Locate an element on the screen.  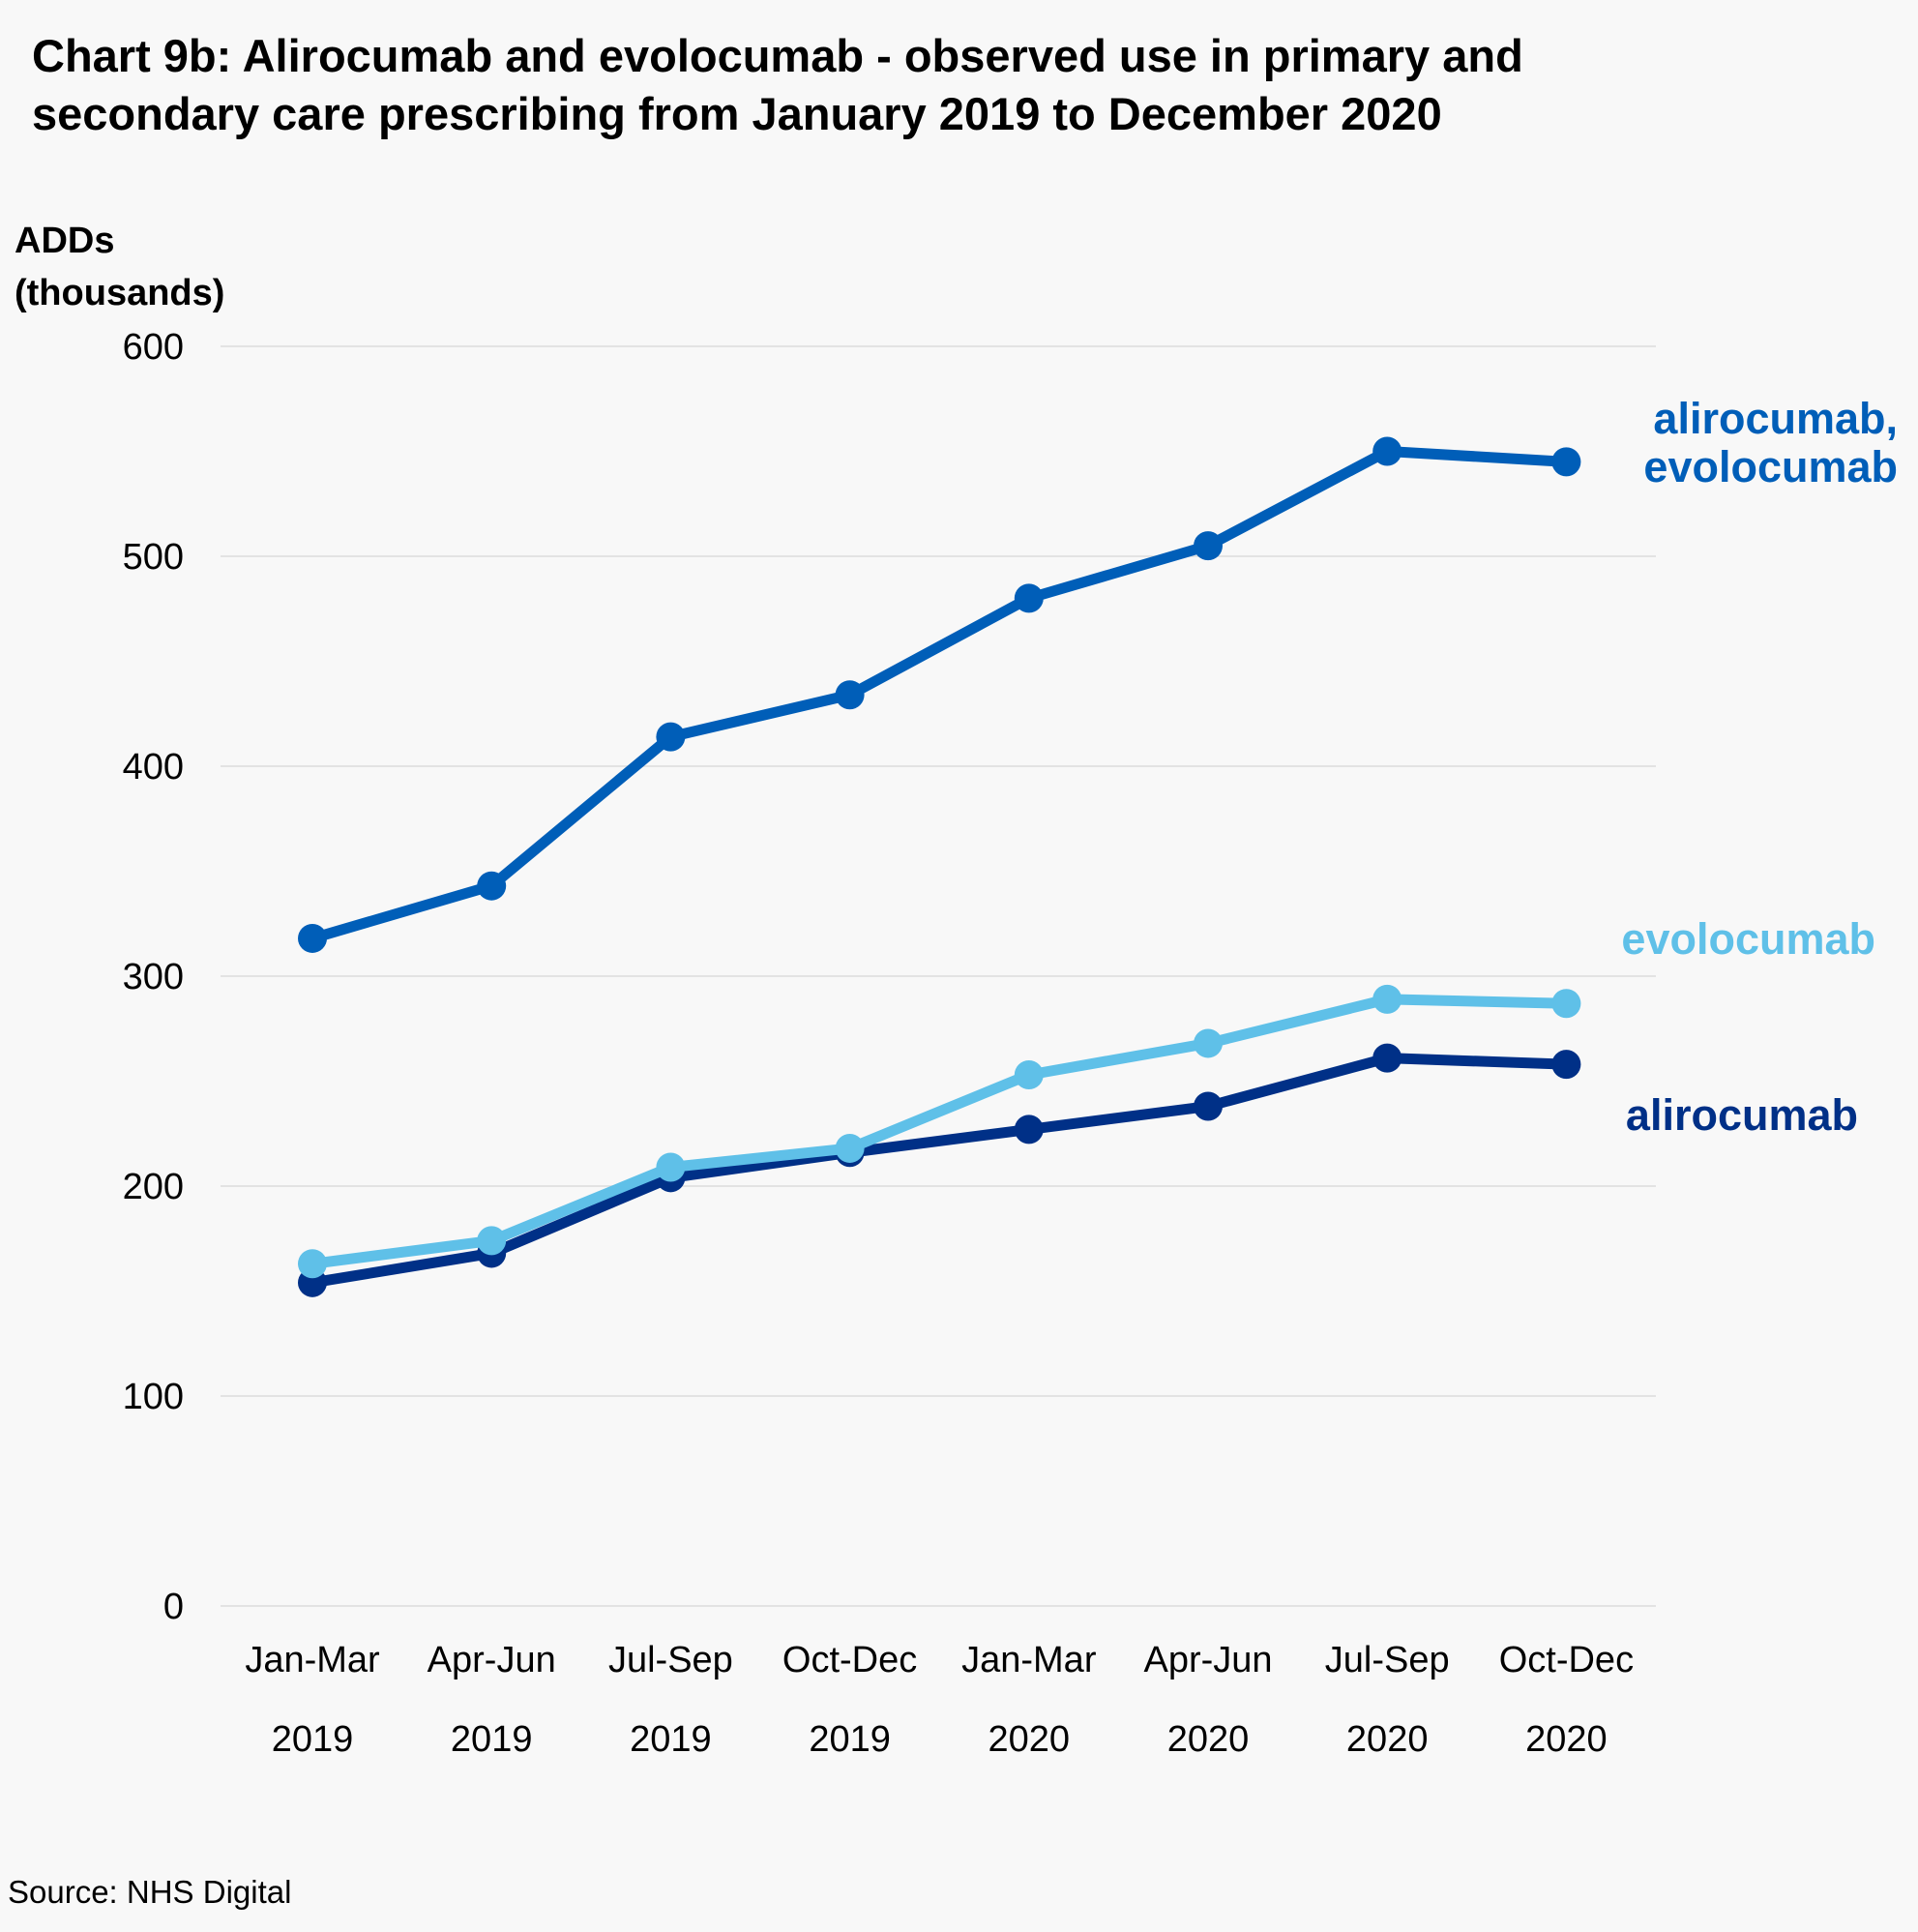
series-evolocumab is located at coordinates (939, 1131).